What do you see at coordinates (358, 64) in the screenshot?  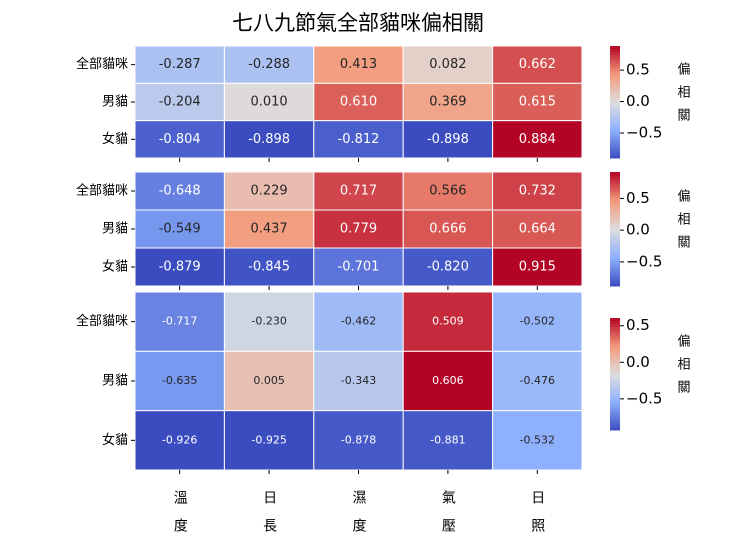 I see `cell-label: 0.413` at bounding box center [358, 64].